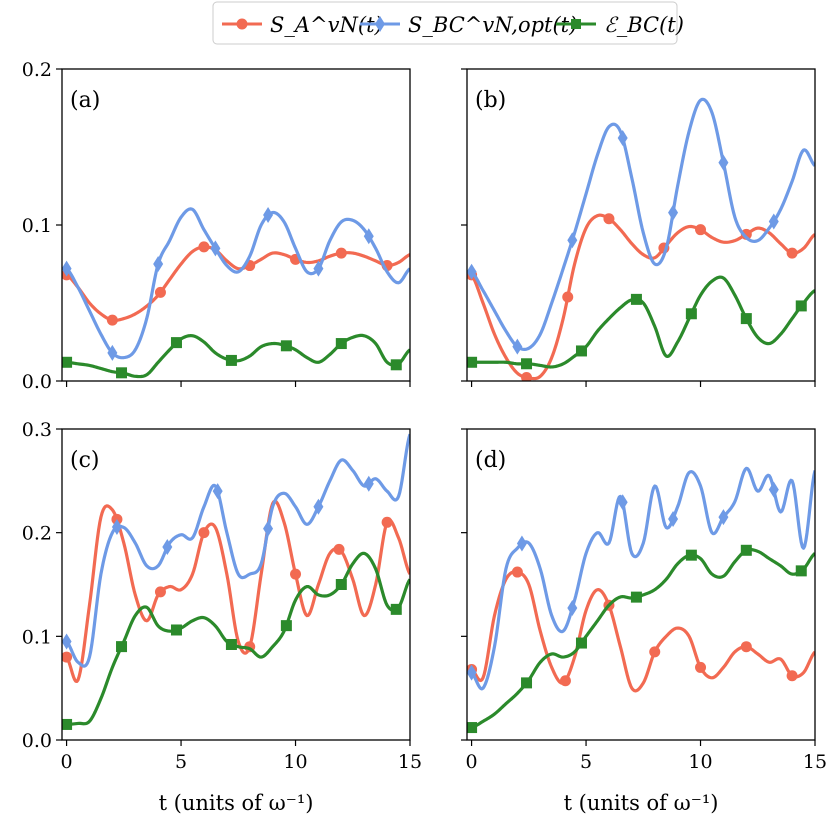  I want to click on legend-frame, so click(445, 23).